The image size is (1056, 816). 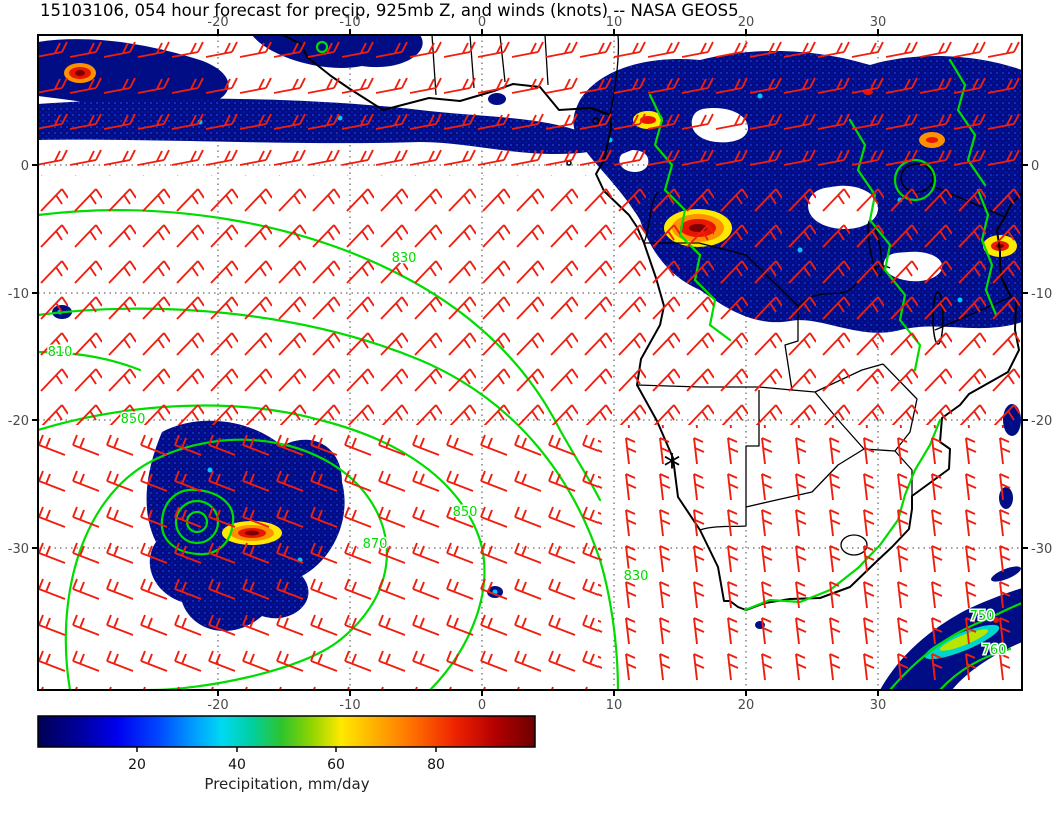 What do you see at coordinates (286, 784) in the screenshot?
I see `colorbar-title: Precipitation, mm/day` at bounding box center [286, 784].